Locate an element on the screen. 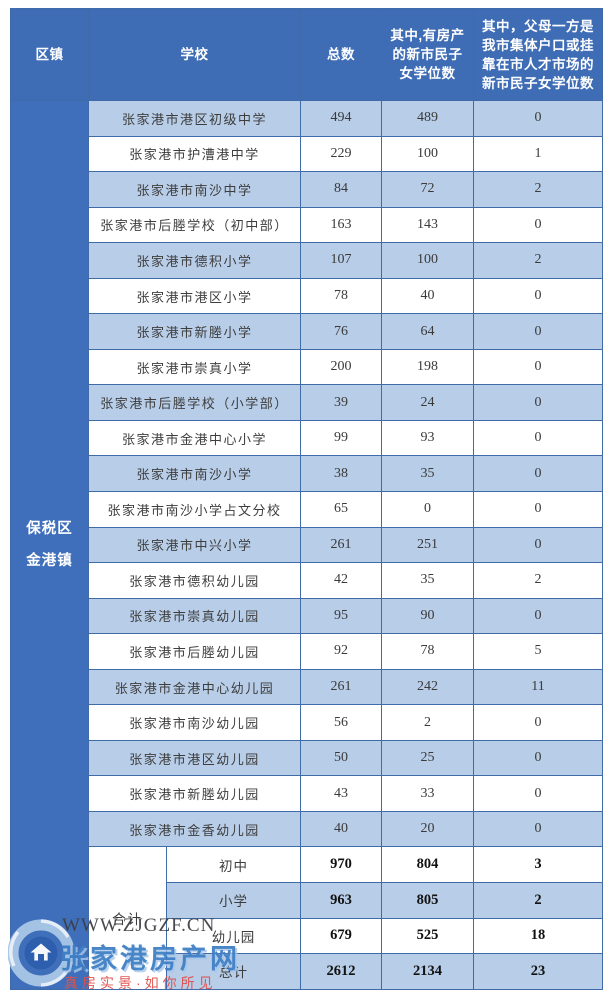 The height and width of the screenshot is (1000, 615). school-cell: 张家港市南沙小学 is located at coordinates (194, 474).